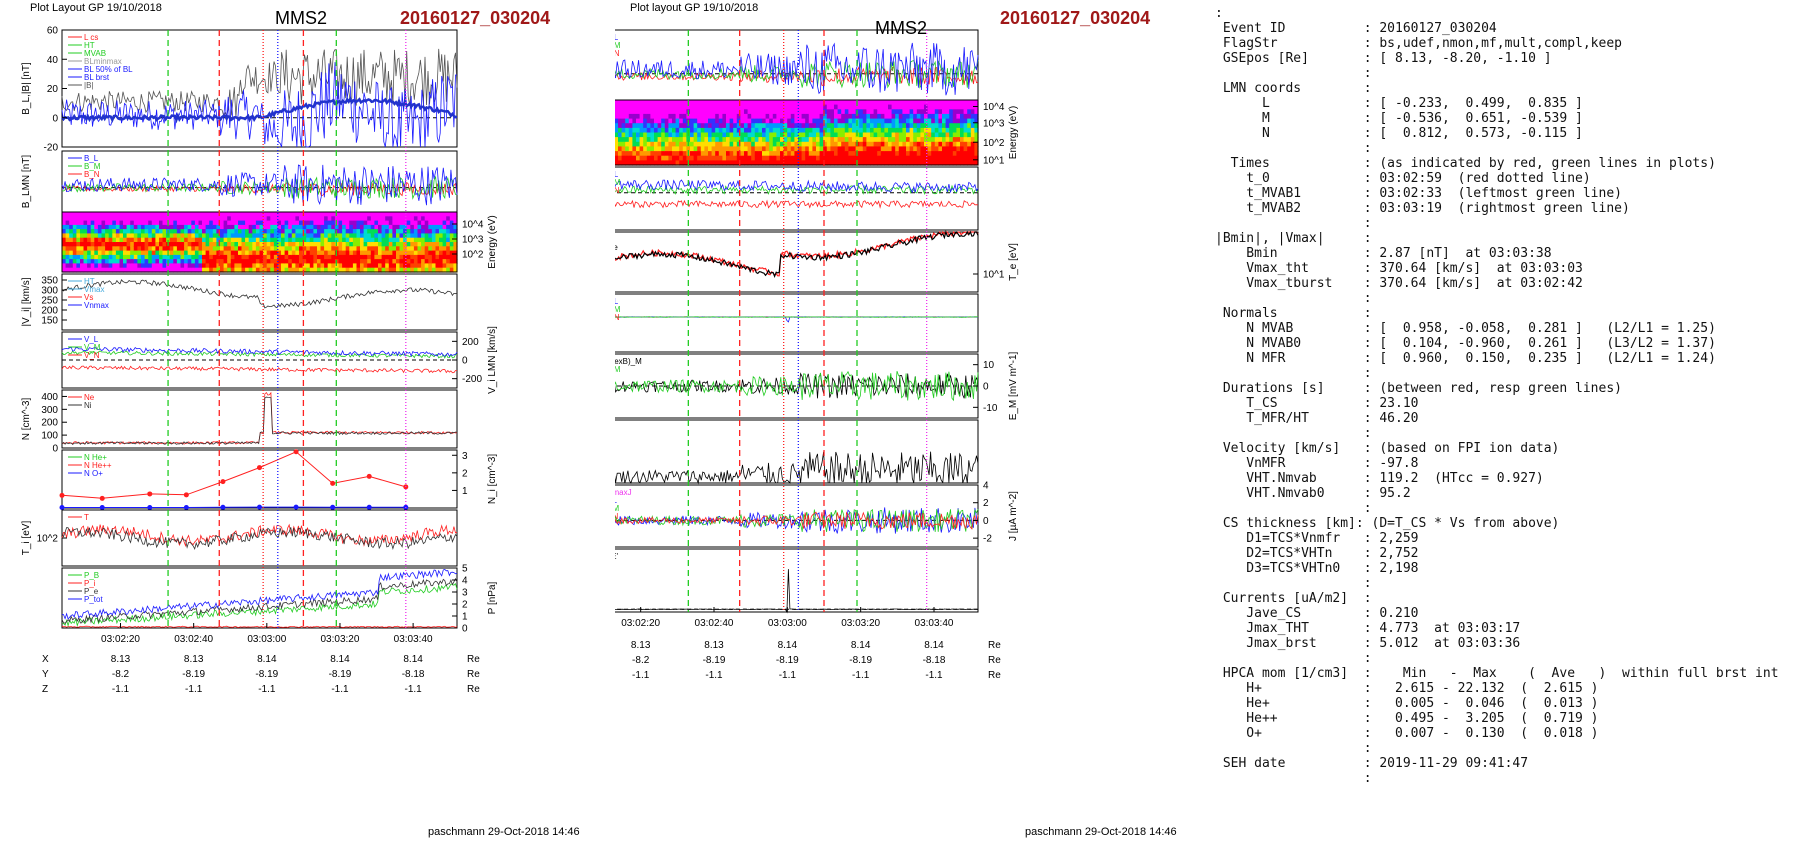 This screenshot has width=1804, height=841. I want to click on x-tick-label: 03:03:20, so click(860, 623).